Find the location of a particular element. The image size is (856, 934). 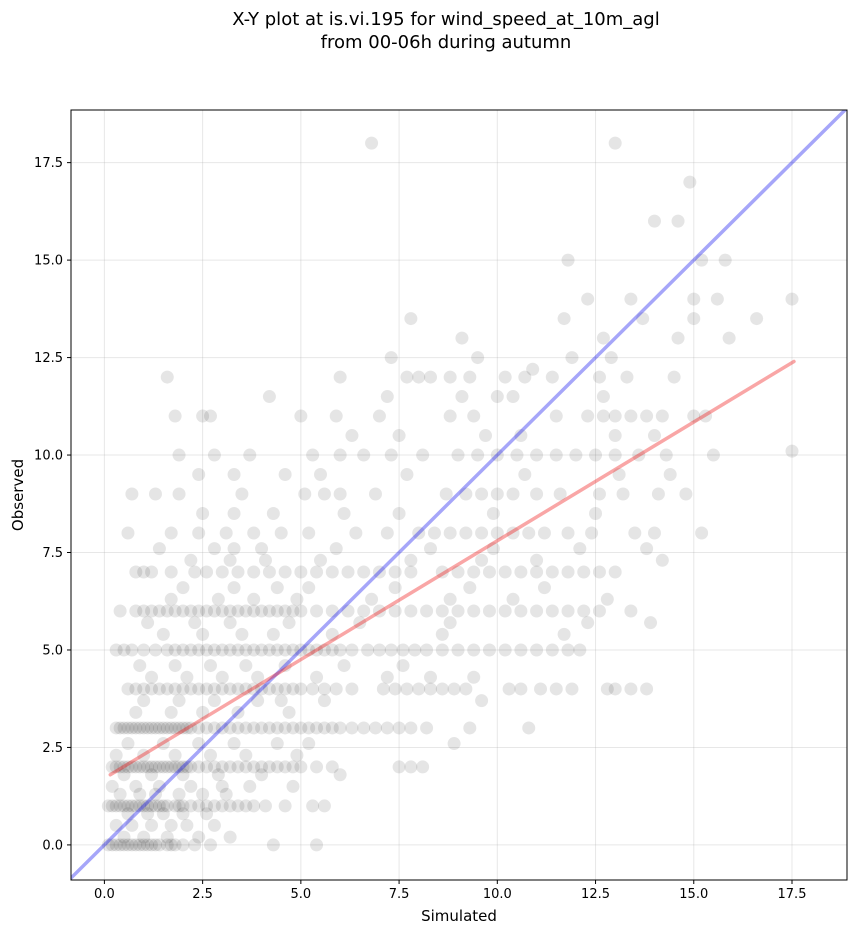

y-tick-label: 5.0 is located at coordinates (52, 650).